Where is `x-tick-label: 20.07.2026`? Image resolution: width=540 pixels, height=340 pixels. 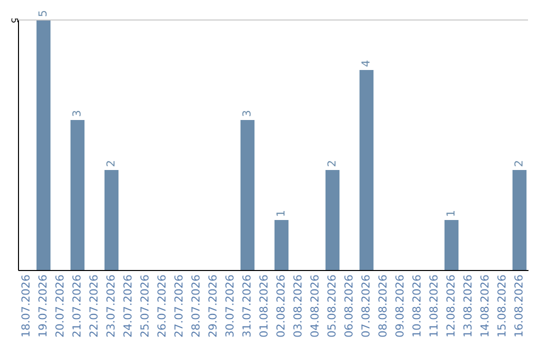 x-tick-label: 20.07.2026 is located at coordinates (60, 306).